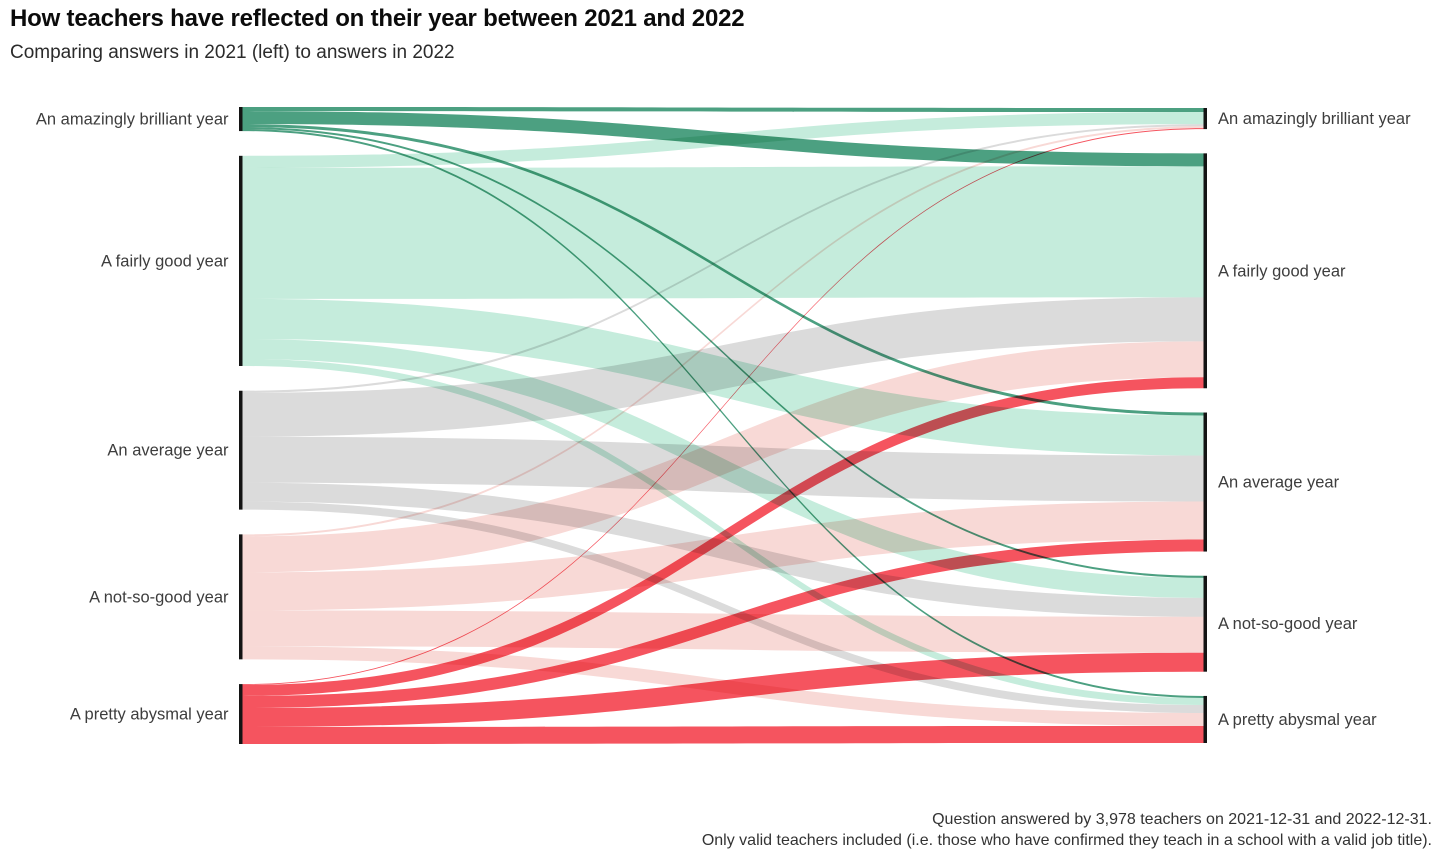 Image resolution: width=1440 pixels, height=864 pixels. Describe the element at coordinates (1205, 623) in the screenshot. I see `sankey-node-2022-a-not-so-good-year` at that location.